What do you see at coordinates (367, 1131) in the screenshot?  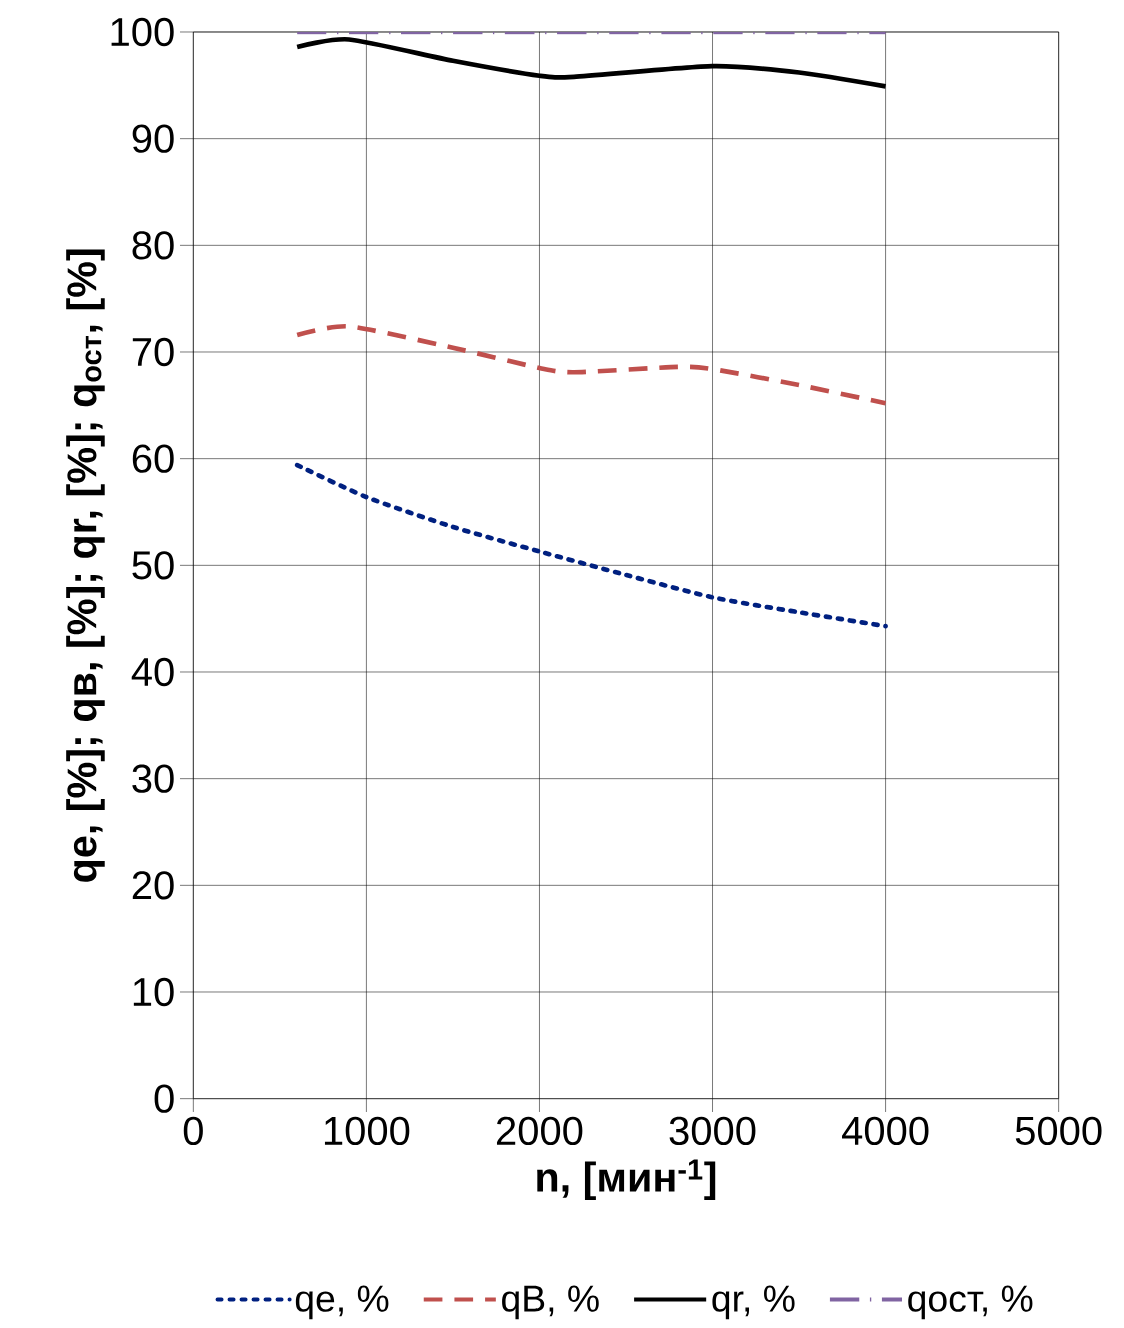 I see `x-tick-label: 1000` at bounding box center [367, 1131].